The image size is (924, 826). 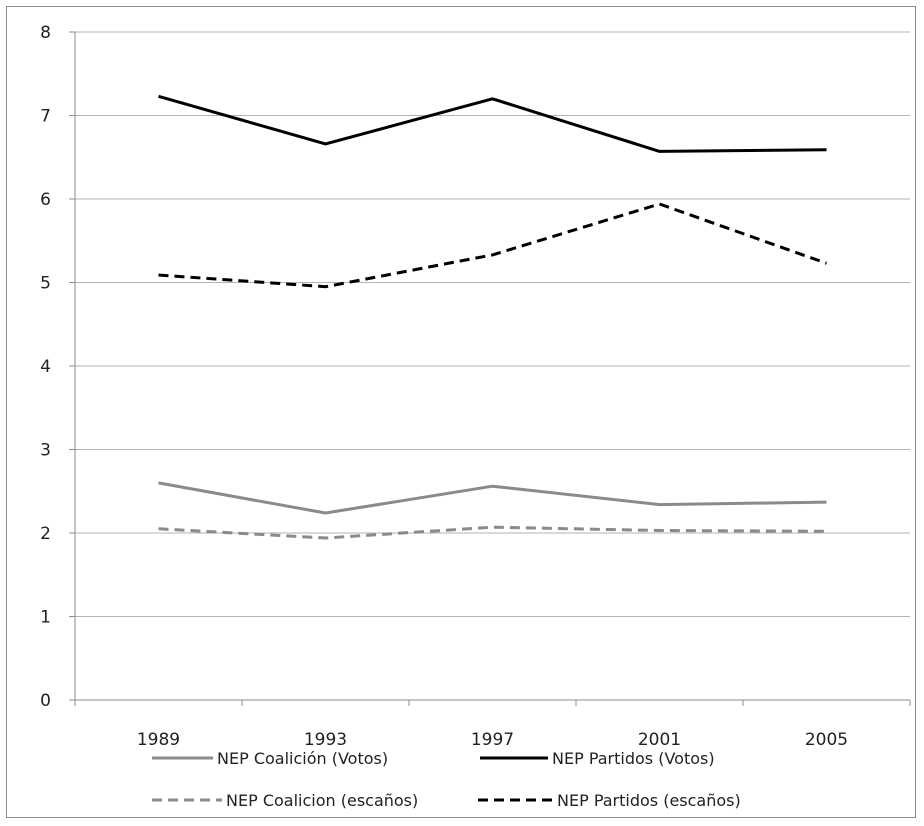 What do you see at coordinates (302, 758) in the screenshot?
I see `legend-label: NEP Coalición (Votos)` at bounding box center [302, 758].